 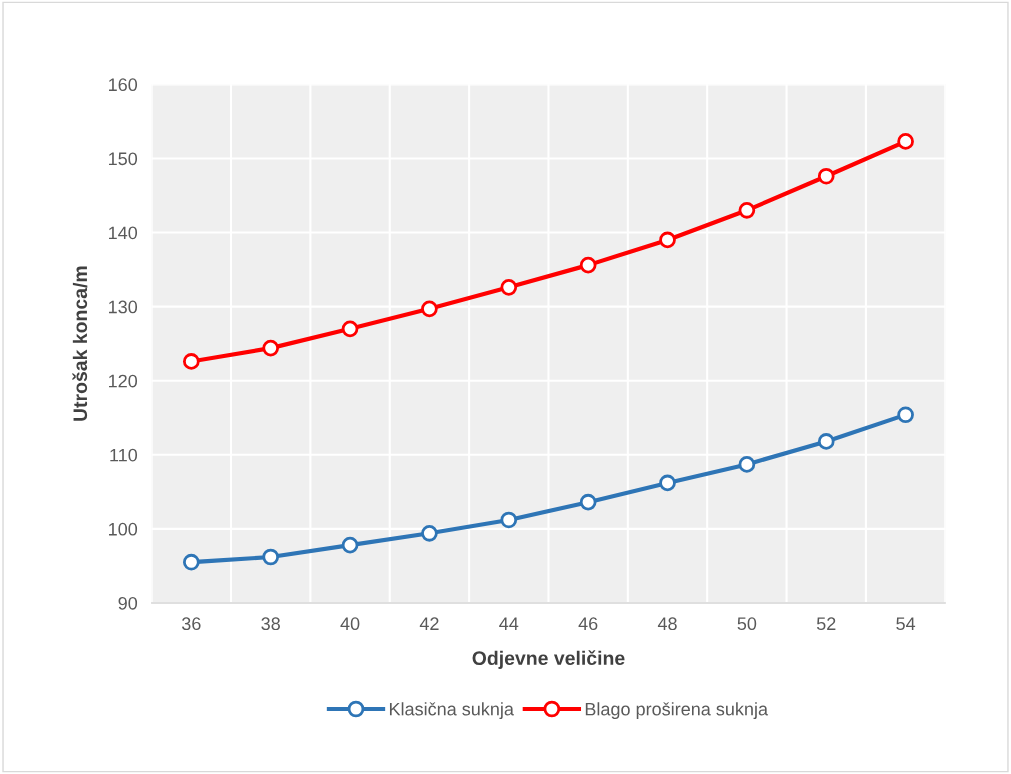 What do you see at coordinates (588, 624) in the screenshot?
I see `x-tick-label: 46` at bounding box center [588, 624].